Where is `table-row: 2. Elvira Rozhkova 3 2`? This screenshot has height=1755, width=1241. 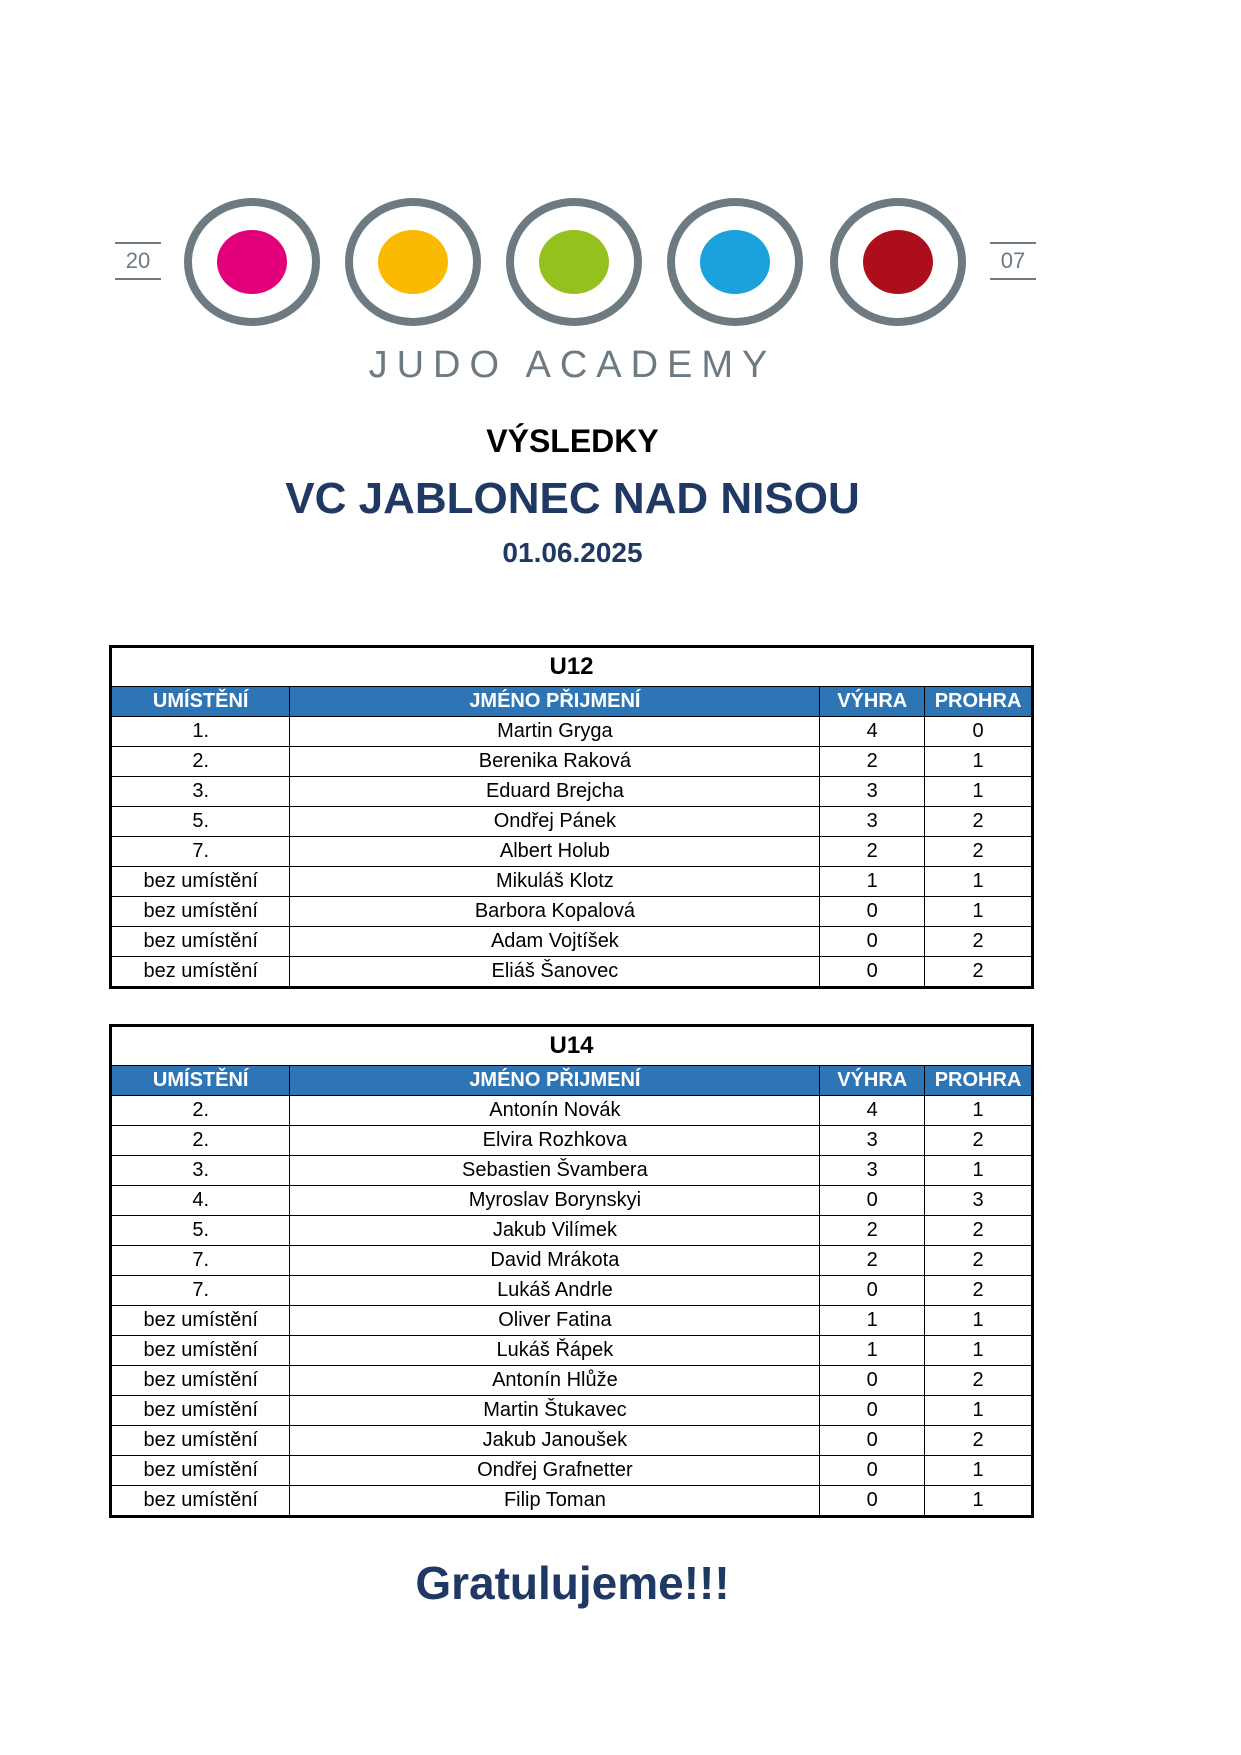 table-row: 2. Elvira Rozhkova 3 2 is located at coordinates (571, 1140).